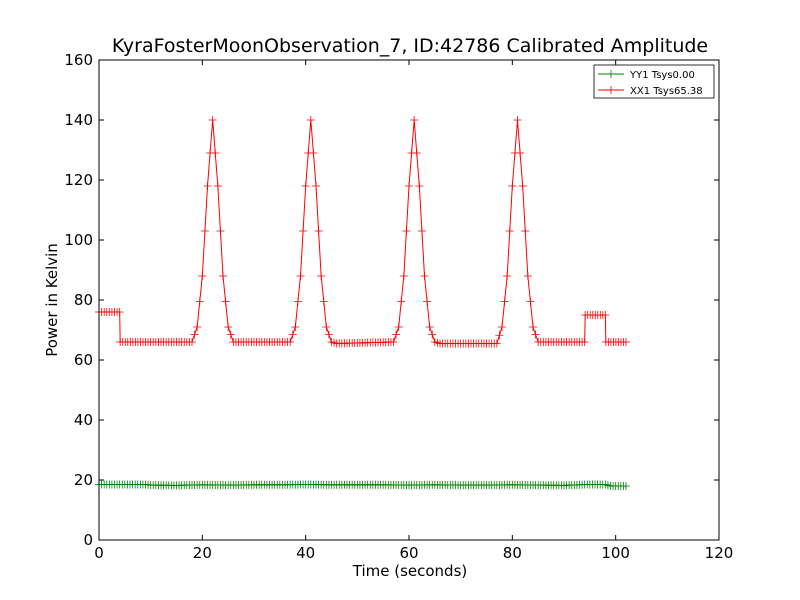  What do you see at coordinates (78, 180) in the screenshot?
I see `y-tick-label: 120` at bounding box center [78, 180].